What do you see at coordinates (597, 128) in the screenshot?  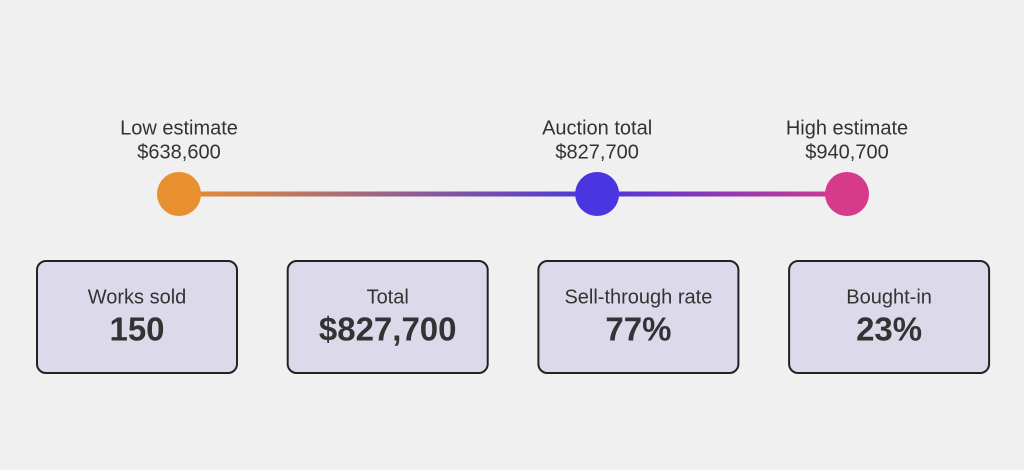 I see `point-label: Auction total` at bounding box center [597, 128].